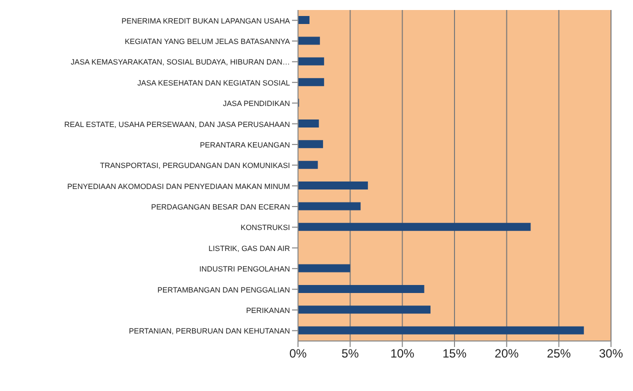 Image resolution: width=633 pixels, height=391 pixels. I want to click on x-tick-label: 25%, so click(559, 353).